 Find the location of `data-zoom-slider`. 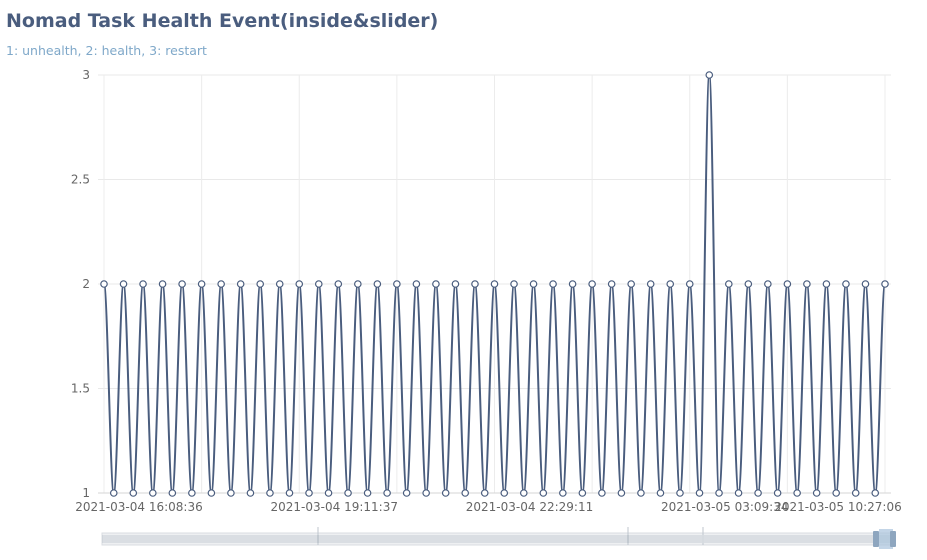

data-zoom-slider is located at coordinates (498, 538).